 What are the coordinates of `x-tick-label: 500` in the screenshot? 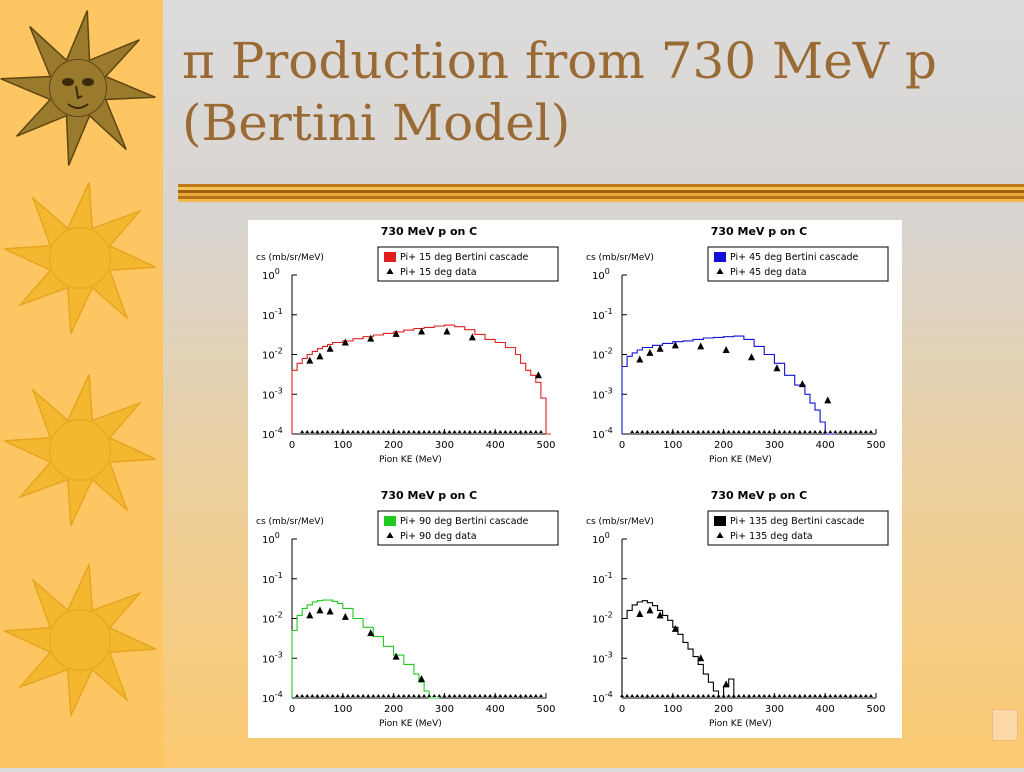 It's located at (545, 709).